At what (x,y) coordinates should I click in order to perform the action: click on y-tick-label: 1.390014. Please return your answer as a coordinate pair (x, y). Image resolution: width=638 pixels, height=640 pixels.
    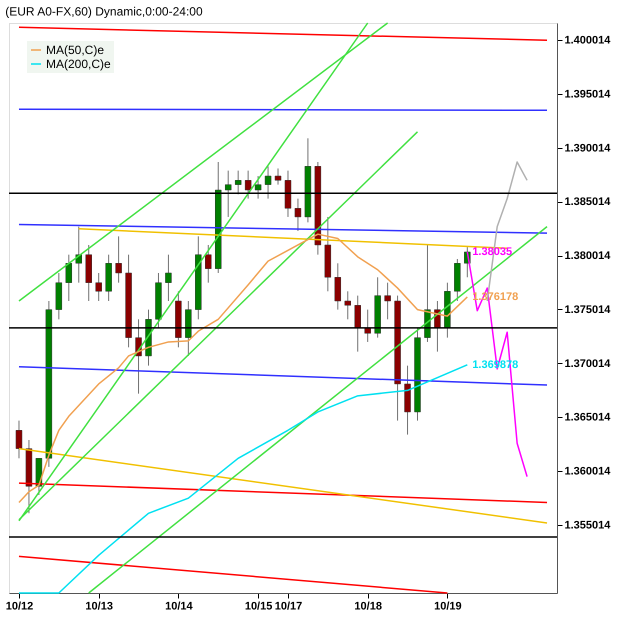
    Looking at the image, I should click on (588, 148).